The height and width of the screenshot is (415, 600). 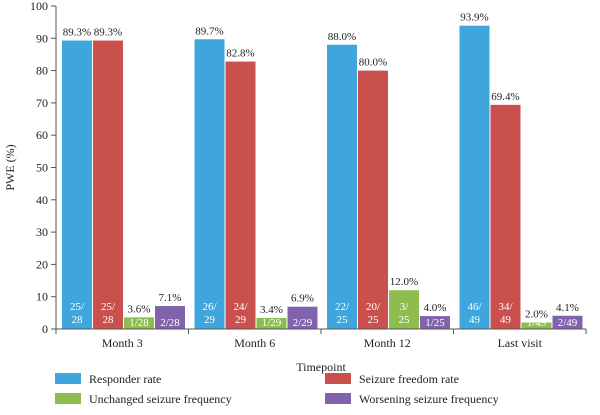 I want to click on y-tick-label: 20, so click(x=42, y=264).